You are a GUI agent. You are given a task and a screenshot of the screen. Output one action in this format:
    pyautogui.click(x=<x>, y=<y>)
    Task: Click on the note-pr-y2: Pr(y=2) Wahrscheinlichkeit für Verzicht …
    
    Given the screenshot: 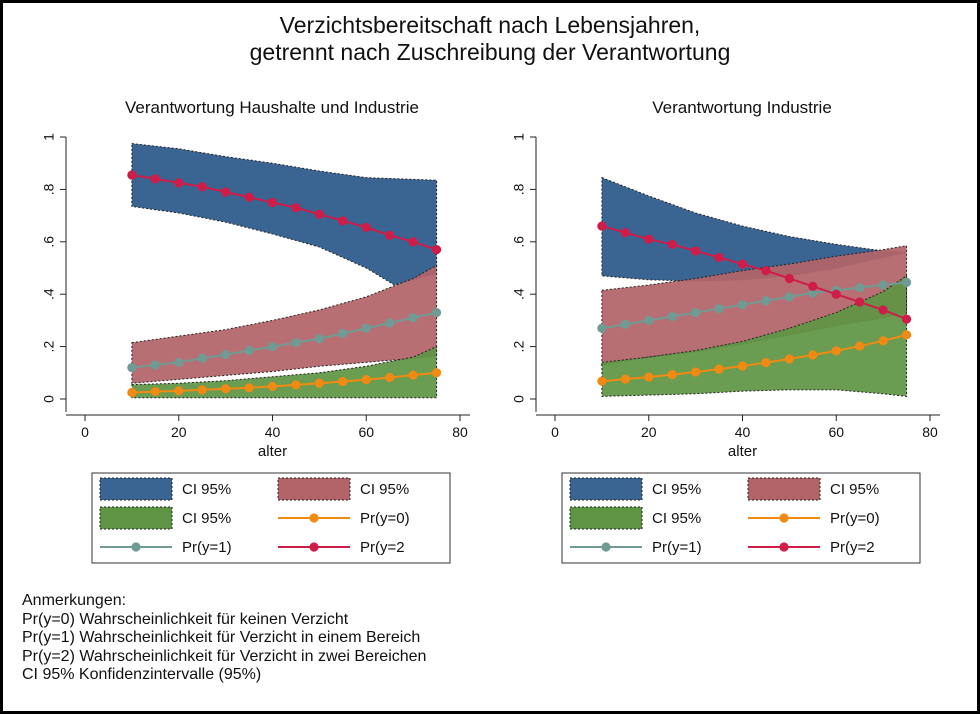 What is the action you would take?
    pyautogui.click(x=224, y=656)
    